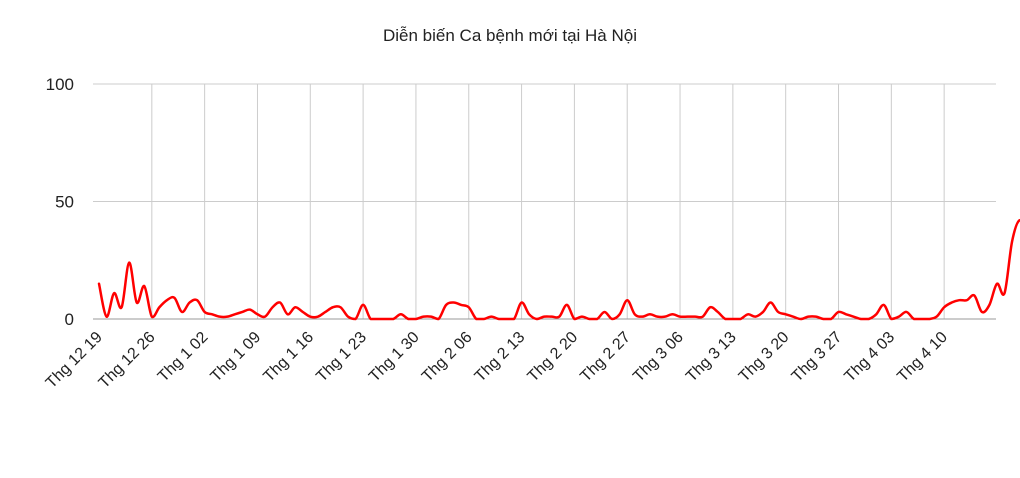  I want to click on y-tick-label: 100, so click(60, 84).